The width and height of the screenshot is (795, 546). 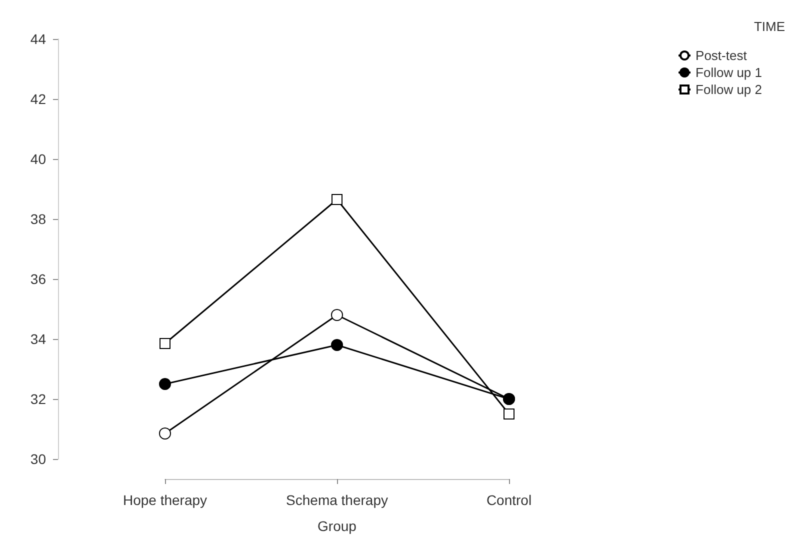 I want to click on x-tick-label: Schema therapy, so click(x=337, y=500).